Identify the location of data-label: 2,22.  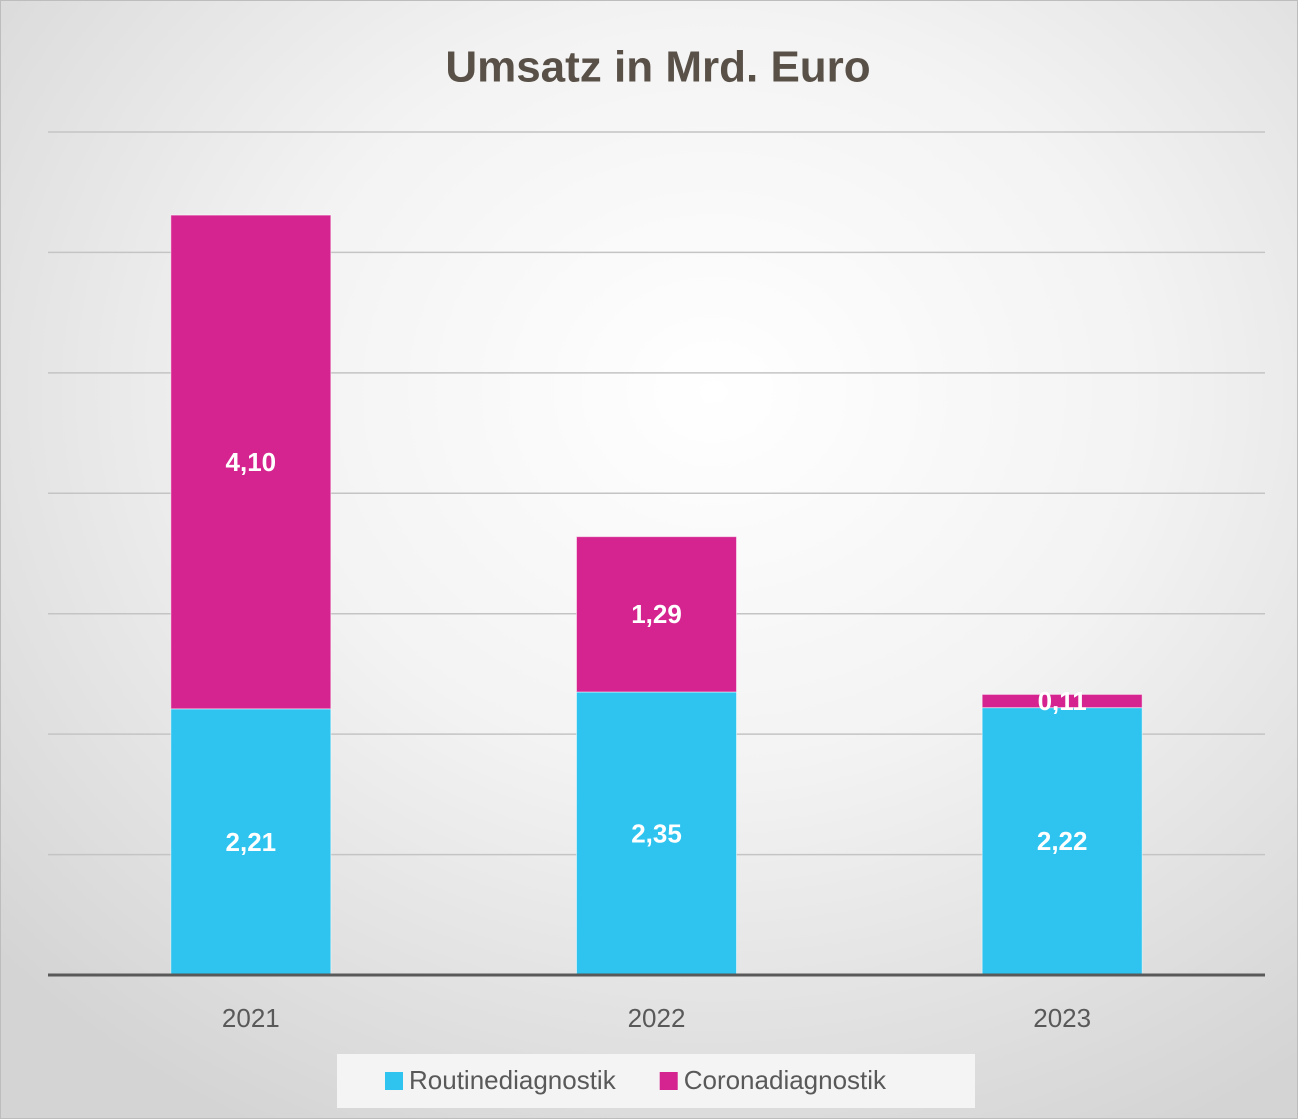
(1062, 841).